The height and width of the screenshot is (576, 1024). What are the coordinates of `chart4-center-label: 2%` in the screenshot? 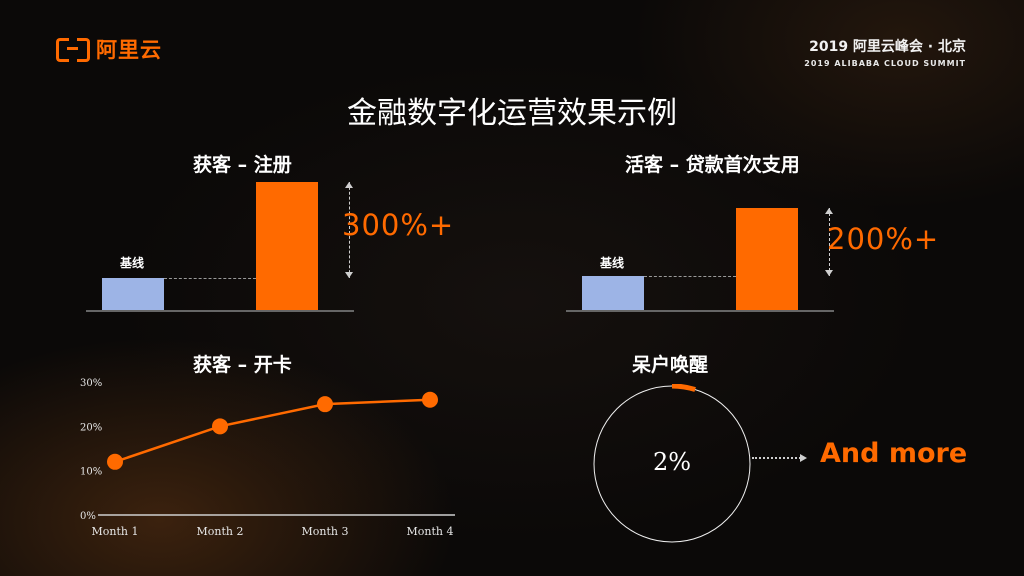 It's located at (672, 462).